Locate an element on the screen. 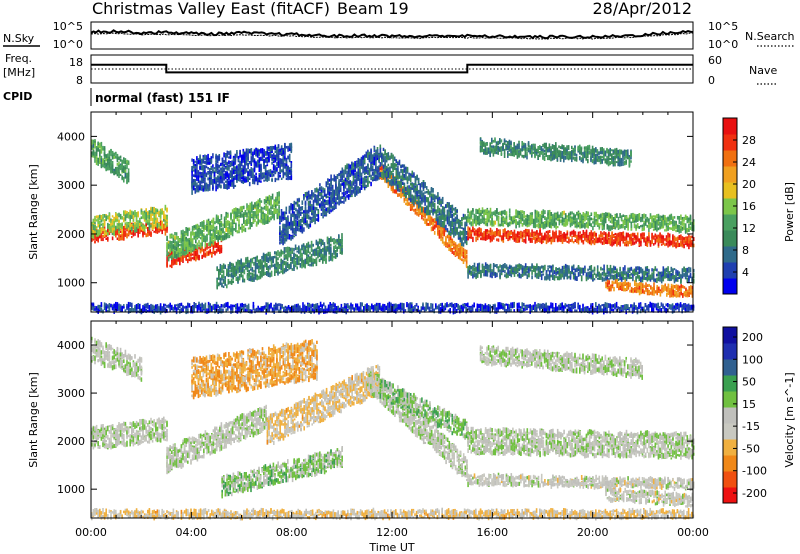 The width and height of the screenshot is (800, 554). power-cell-1915 is located at coordinates (275, 270).